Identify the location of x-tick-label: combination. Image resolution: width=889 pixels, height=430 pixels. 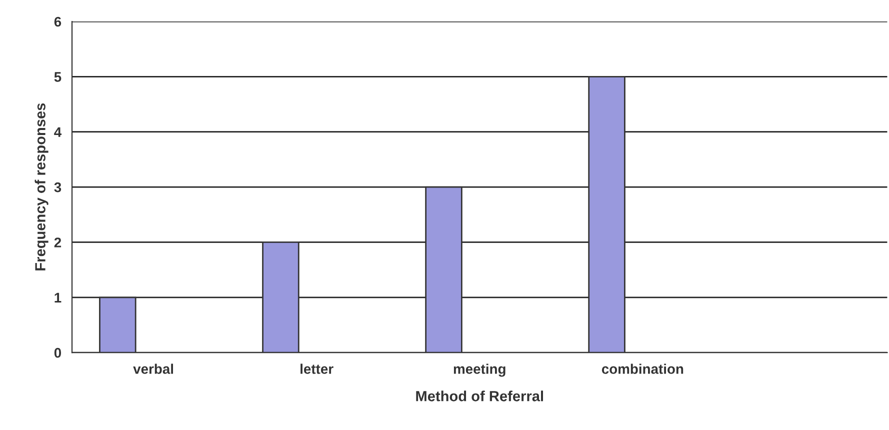
(643, 369).